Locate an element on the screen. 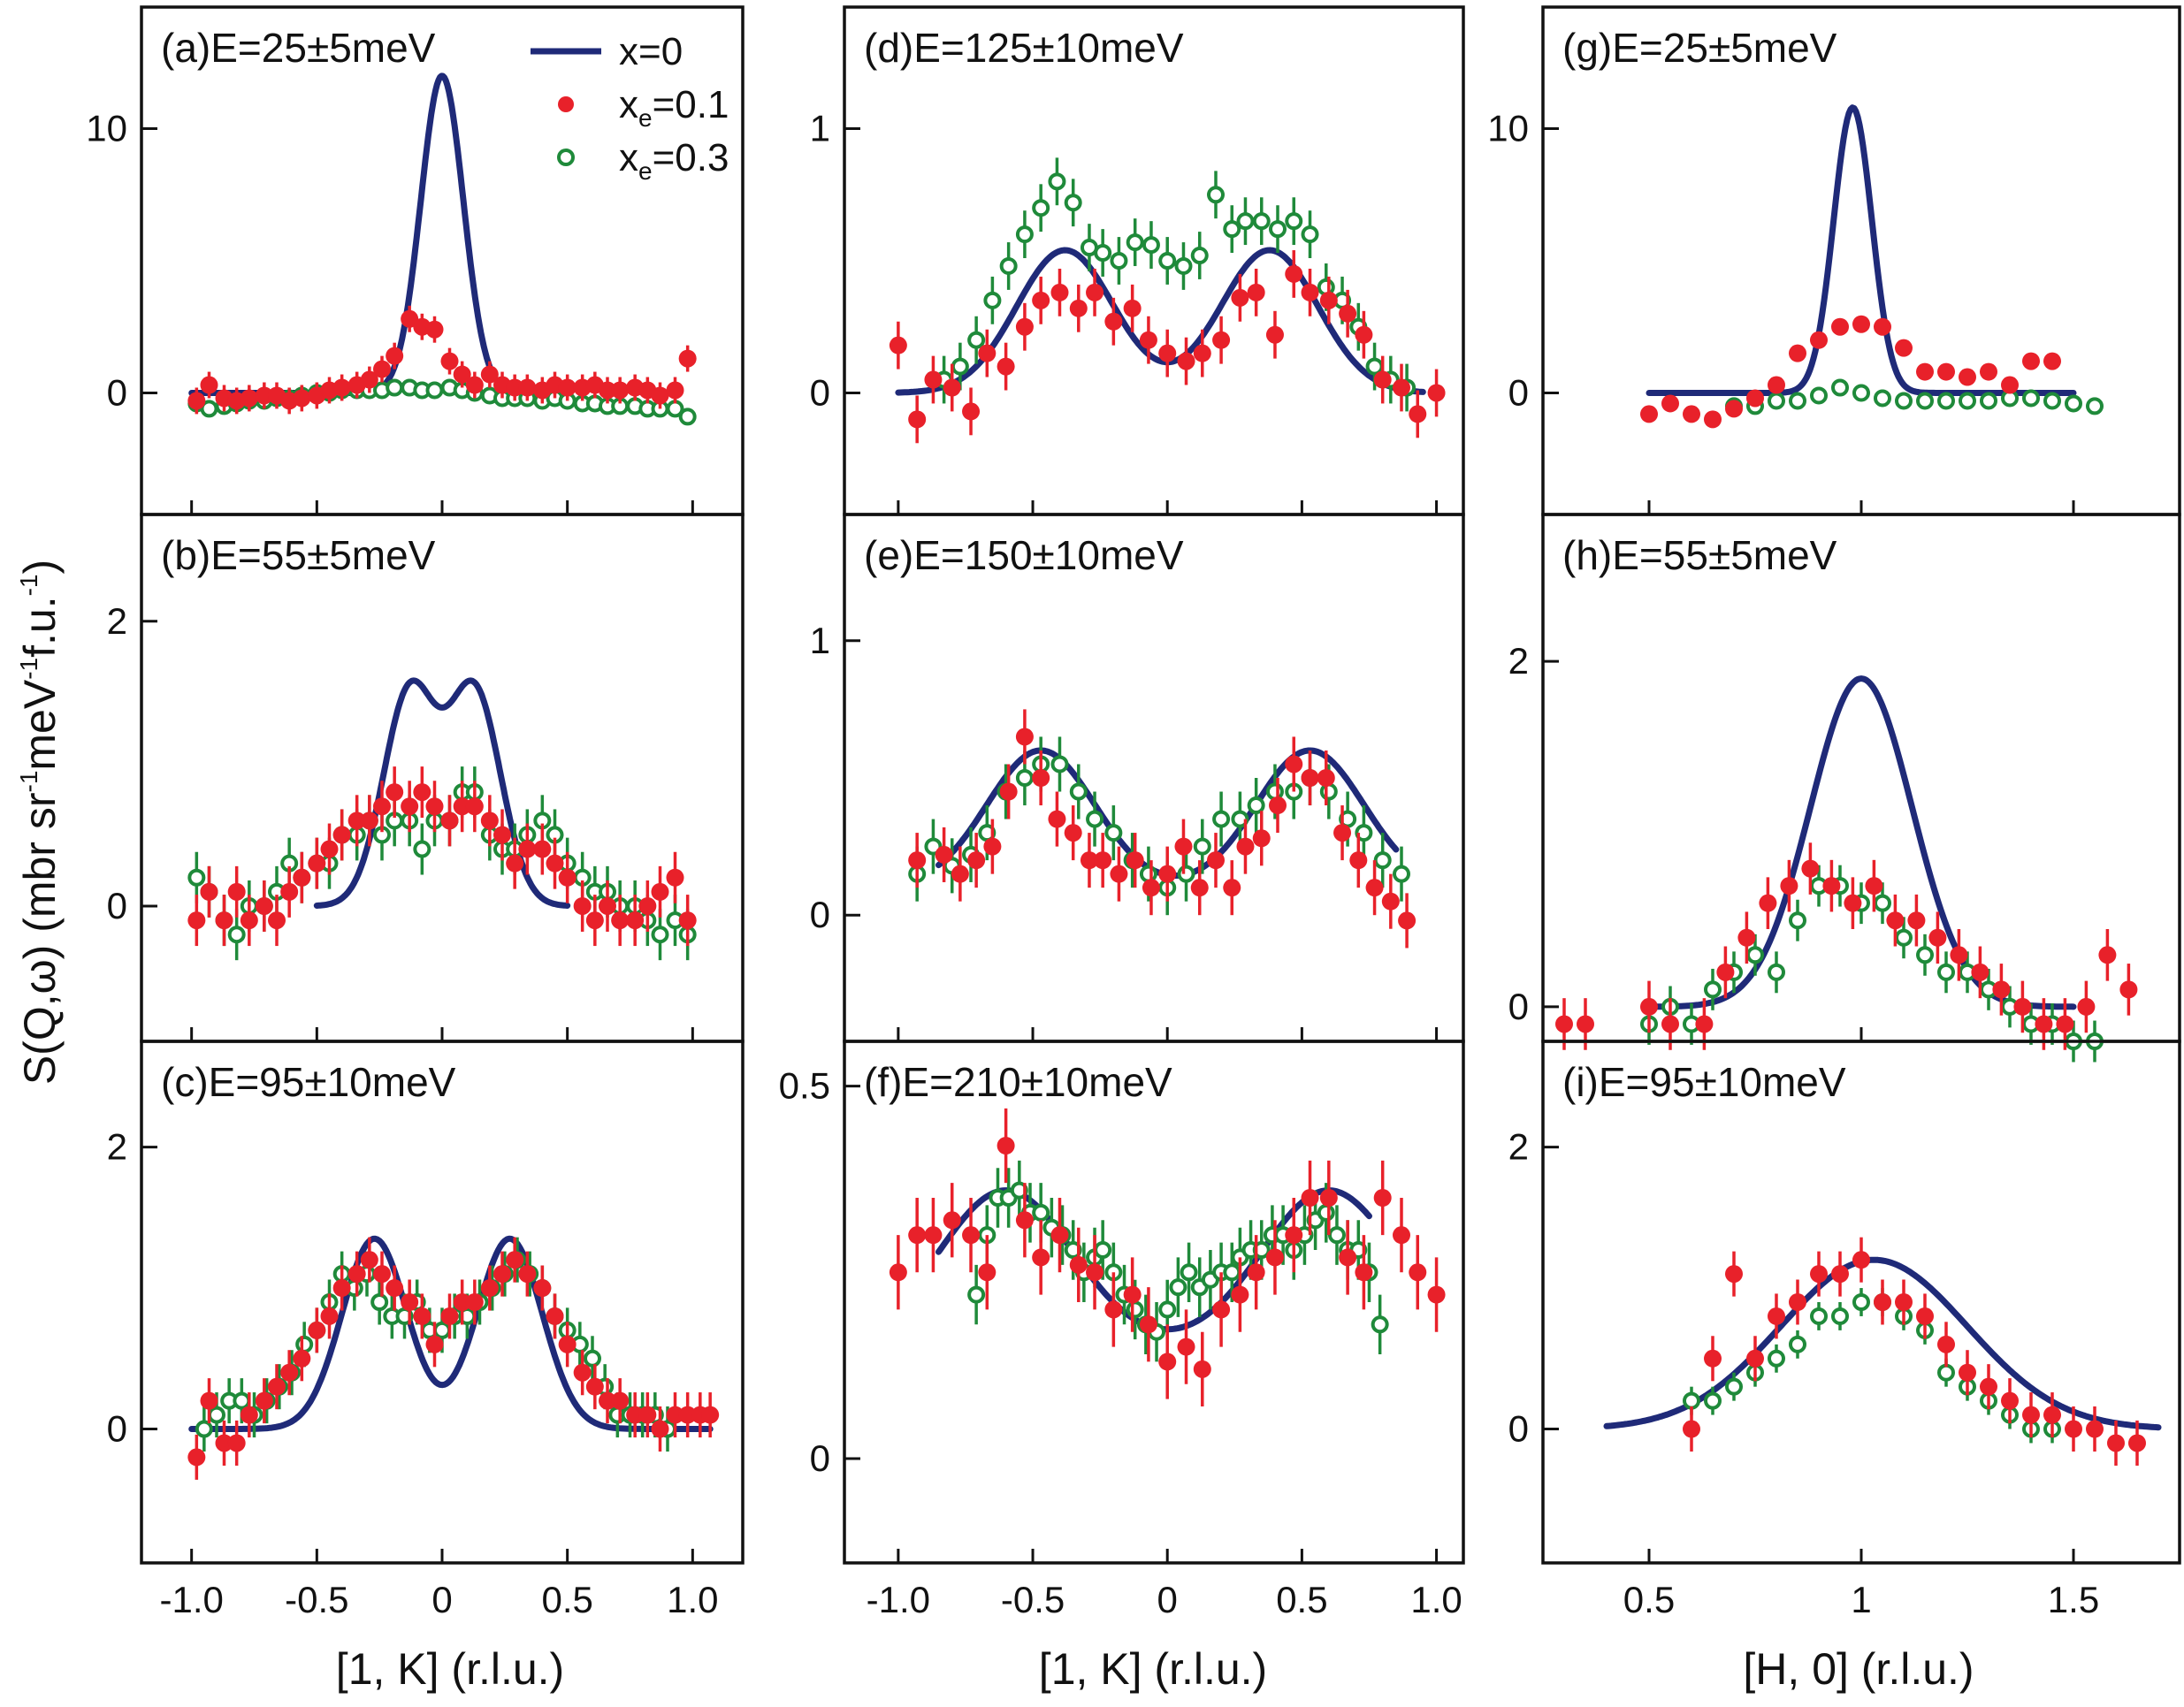 The width and height of the screenshot is (2184, 1707). legend-line-label: x=0 is located at coordinates (651, 51).